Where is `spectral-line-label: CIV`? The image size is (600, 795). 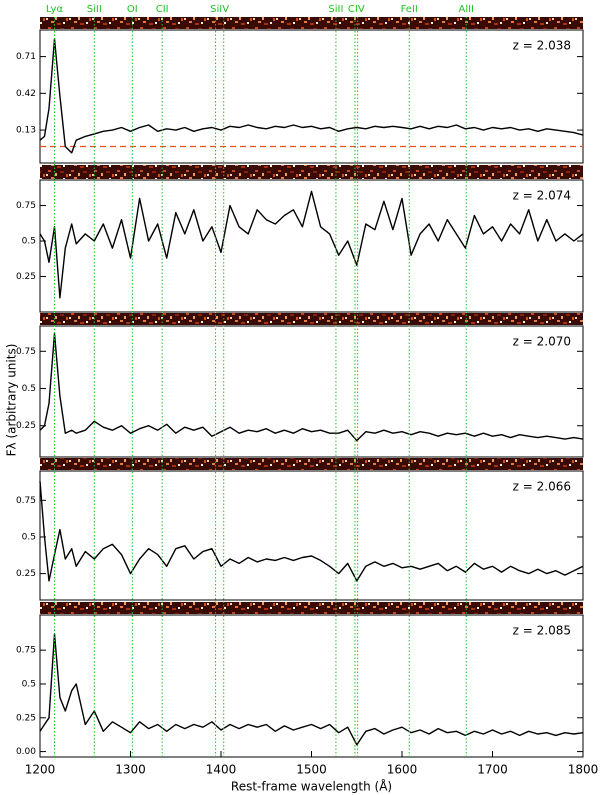
spectral-line-label: CIV is located at coordinates (356, 9).